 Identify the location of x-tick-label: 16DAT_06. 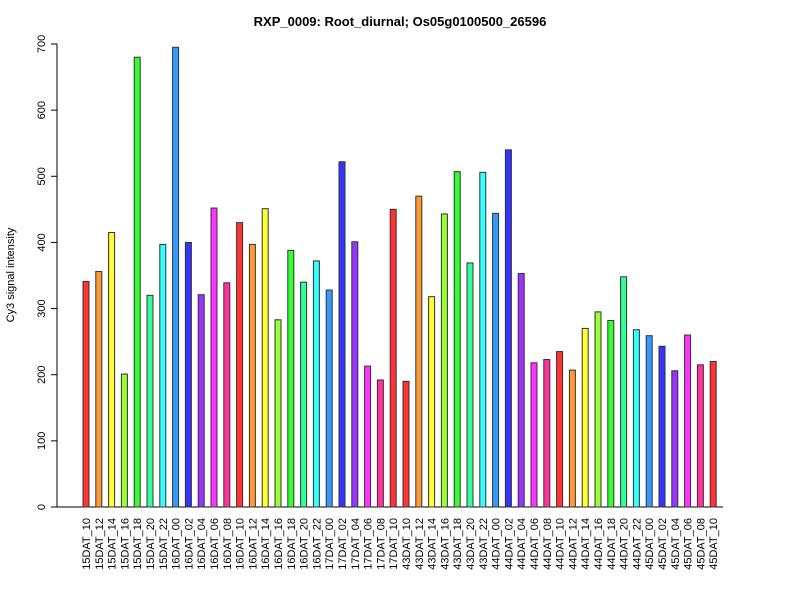
(215, 544).